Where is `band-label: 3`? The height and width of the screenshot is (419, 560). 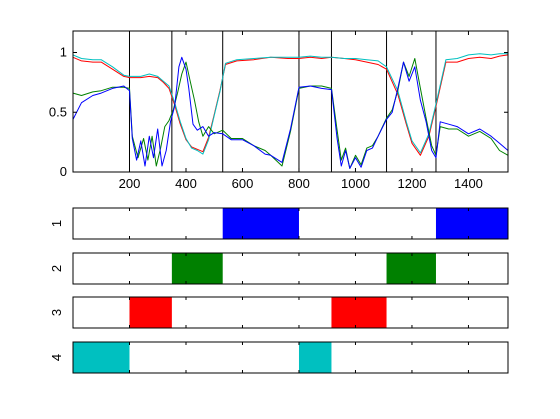 band-label: 3 is located at coordinates (56, 312).